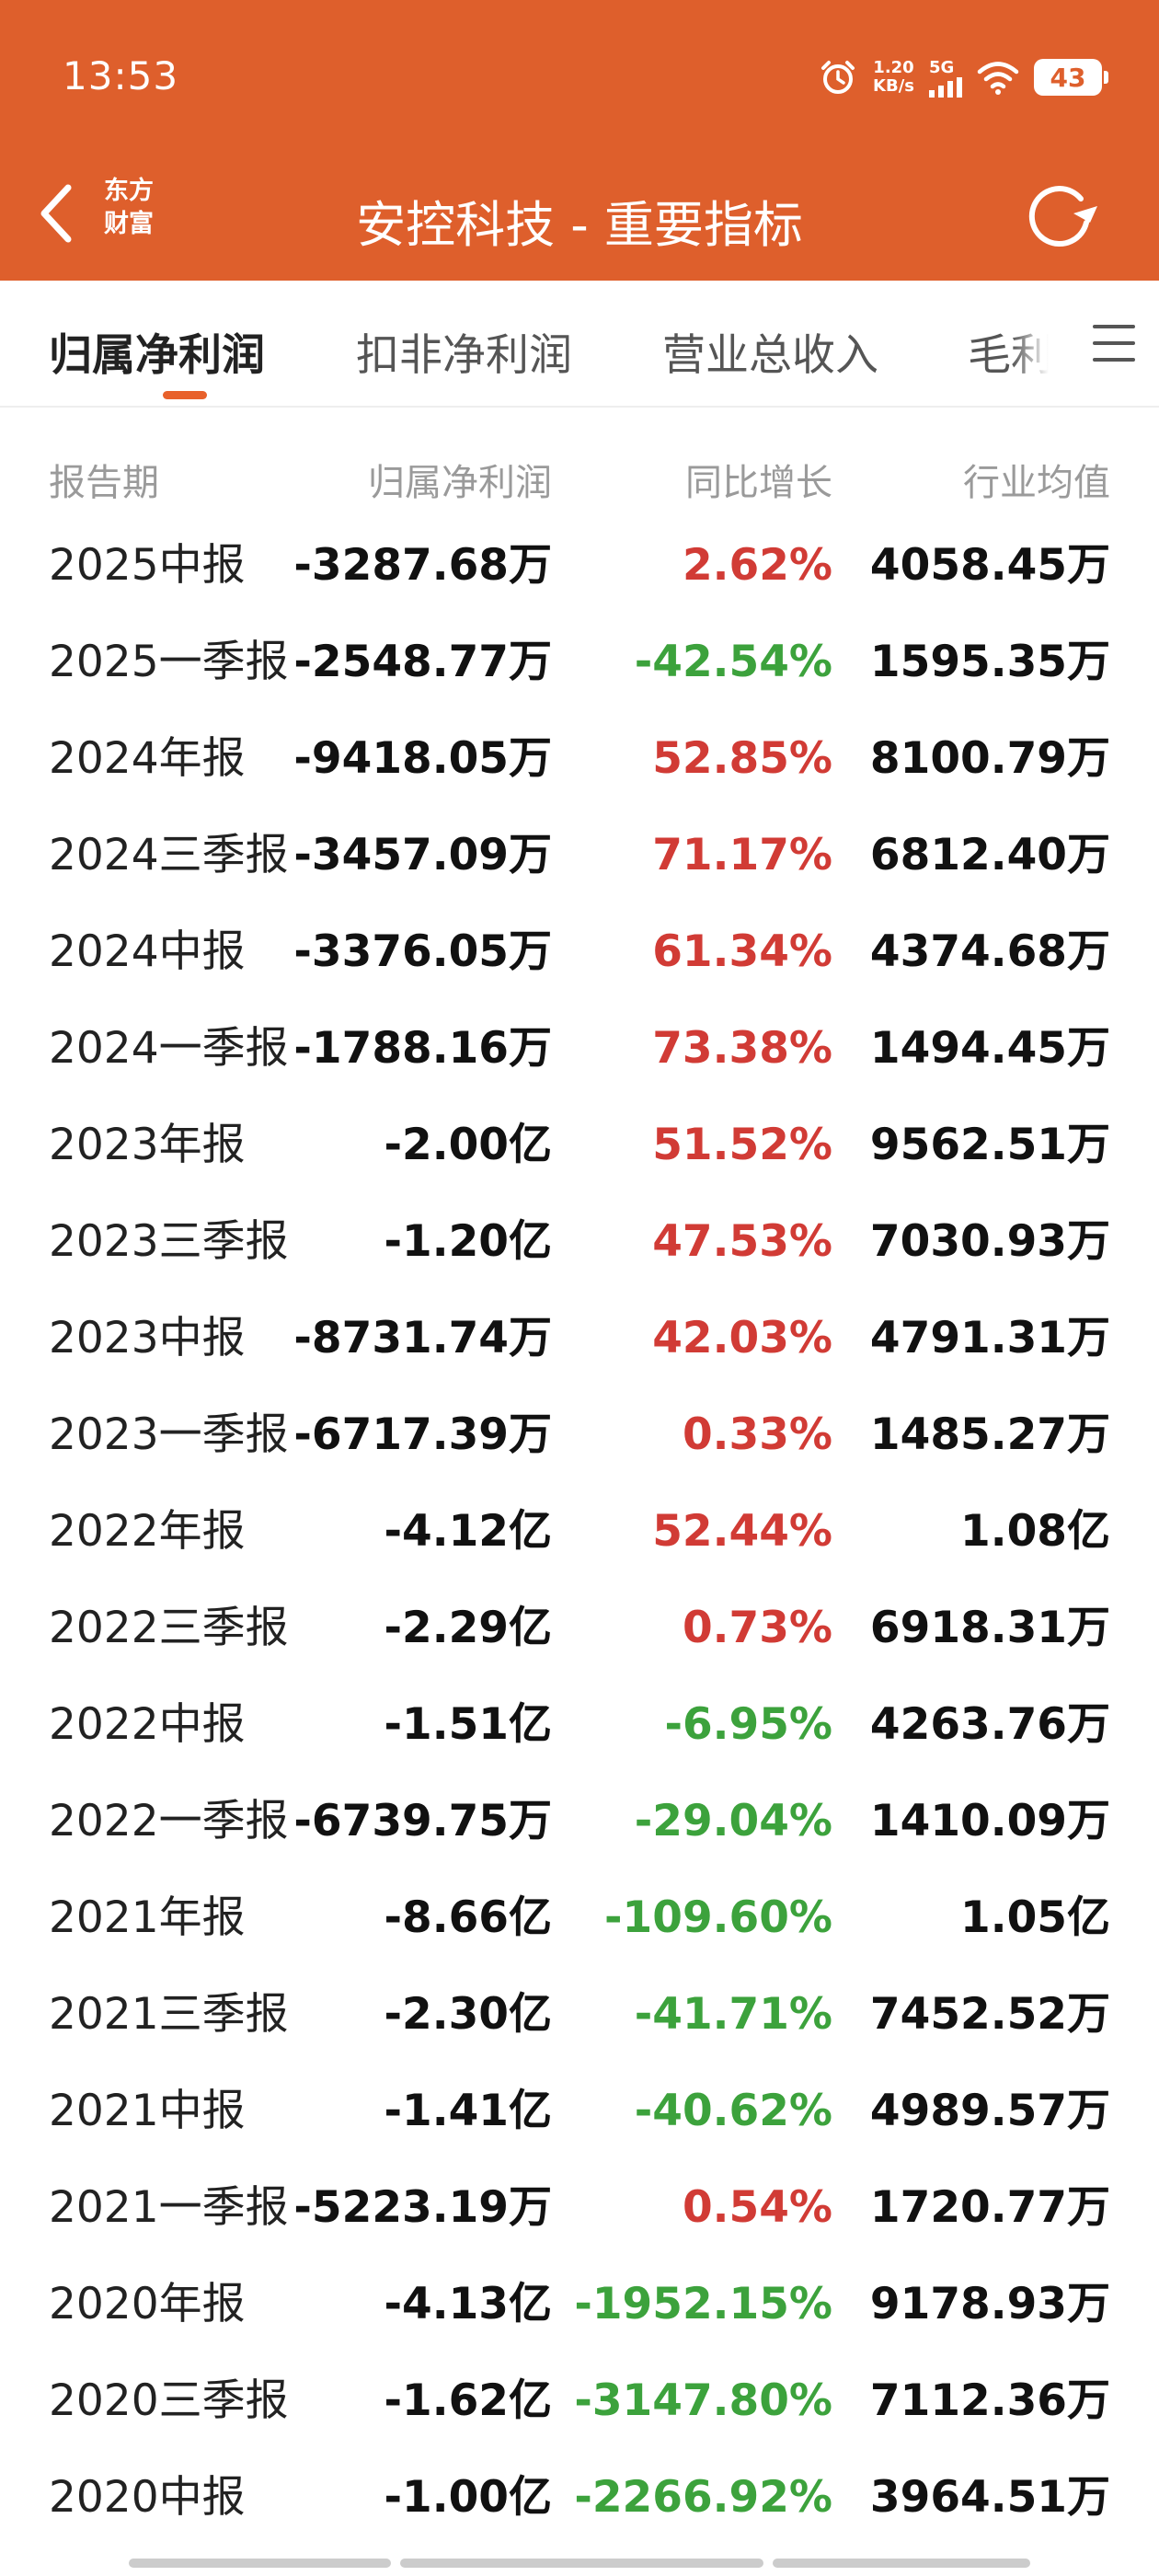  Describe the element at coordinates (893, 67) in the screenshot. I see `network-speed-value: 1.20` at that location.